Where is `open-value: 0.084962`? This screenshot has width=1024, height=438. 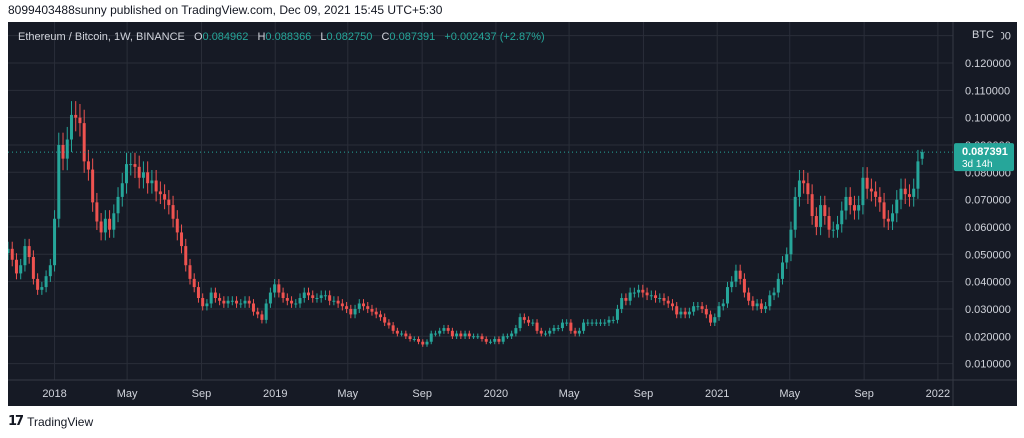 open-value: 0.084962 is located at coordinates (225, 37).